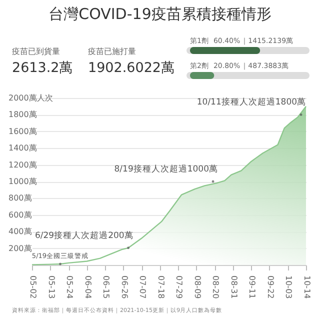 Image resolution: width=320 pixels, height=320 pixels. I want to click on x-tick-label: 07-29, so click(179, 287).